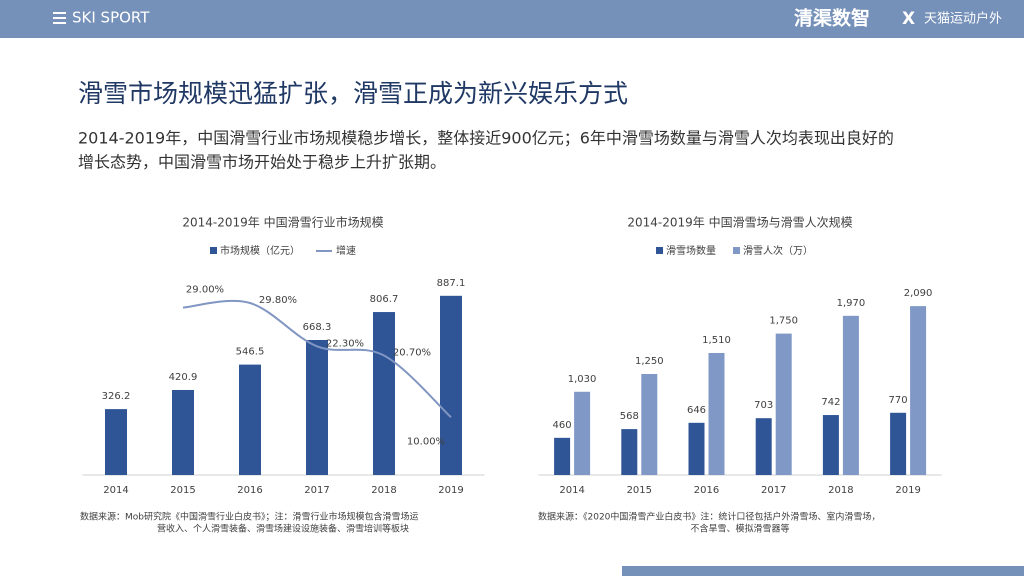 Image resolution: width=1024 pixels, height=576 pixels. Describe the element at coordinates (582, 379) in the screenshot. I see `data-label: 1,030` at that location.